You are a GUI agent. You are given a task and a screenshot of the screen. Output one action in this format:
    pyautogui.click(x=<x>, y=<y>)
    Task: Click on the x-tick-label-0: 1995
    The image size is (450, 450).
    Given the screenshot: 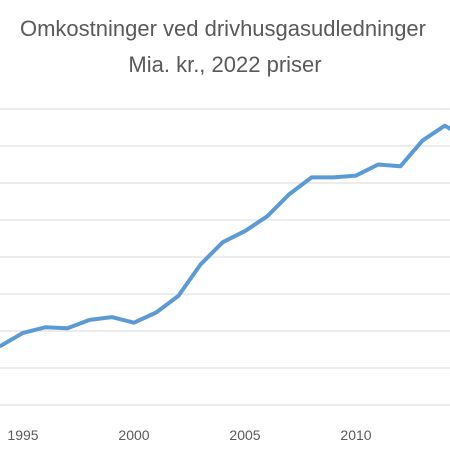 What is the action you would take?
    pyautogui.click(x=22, y=435)
    